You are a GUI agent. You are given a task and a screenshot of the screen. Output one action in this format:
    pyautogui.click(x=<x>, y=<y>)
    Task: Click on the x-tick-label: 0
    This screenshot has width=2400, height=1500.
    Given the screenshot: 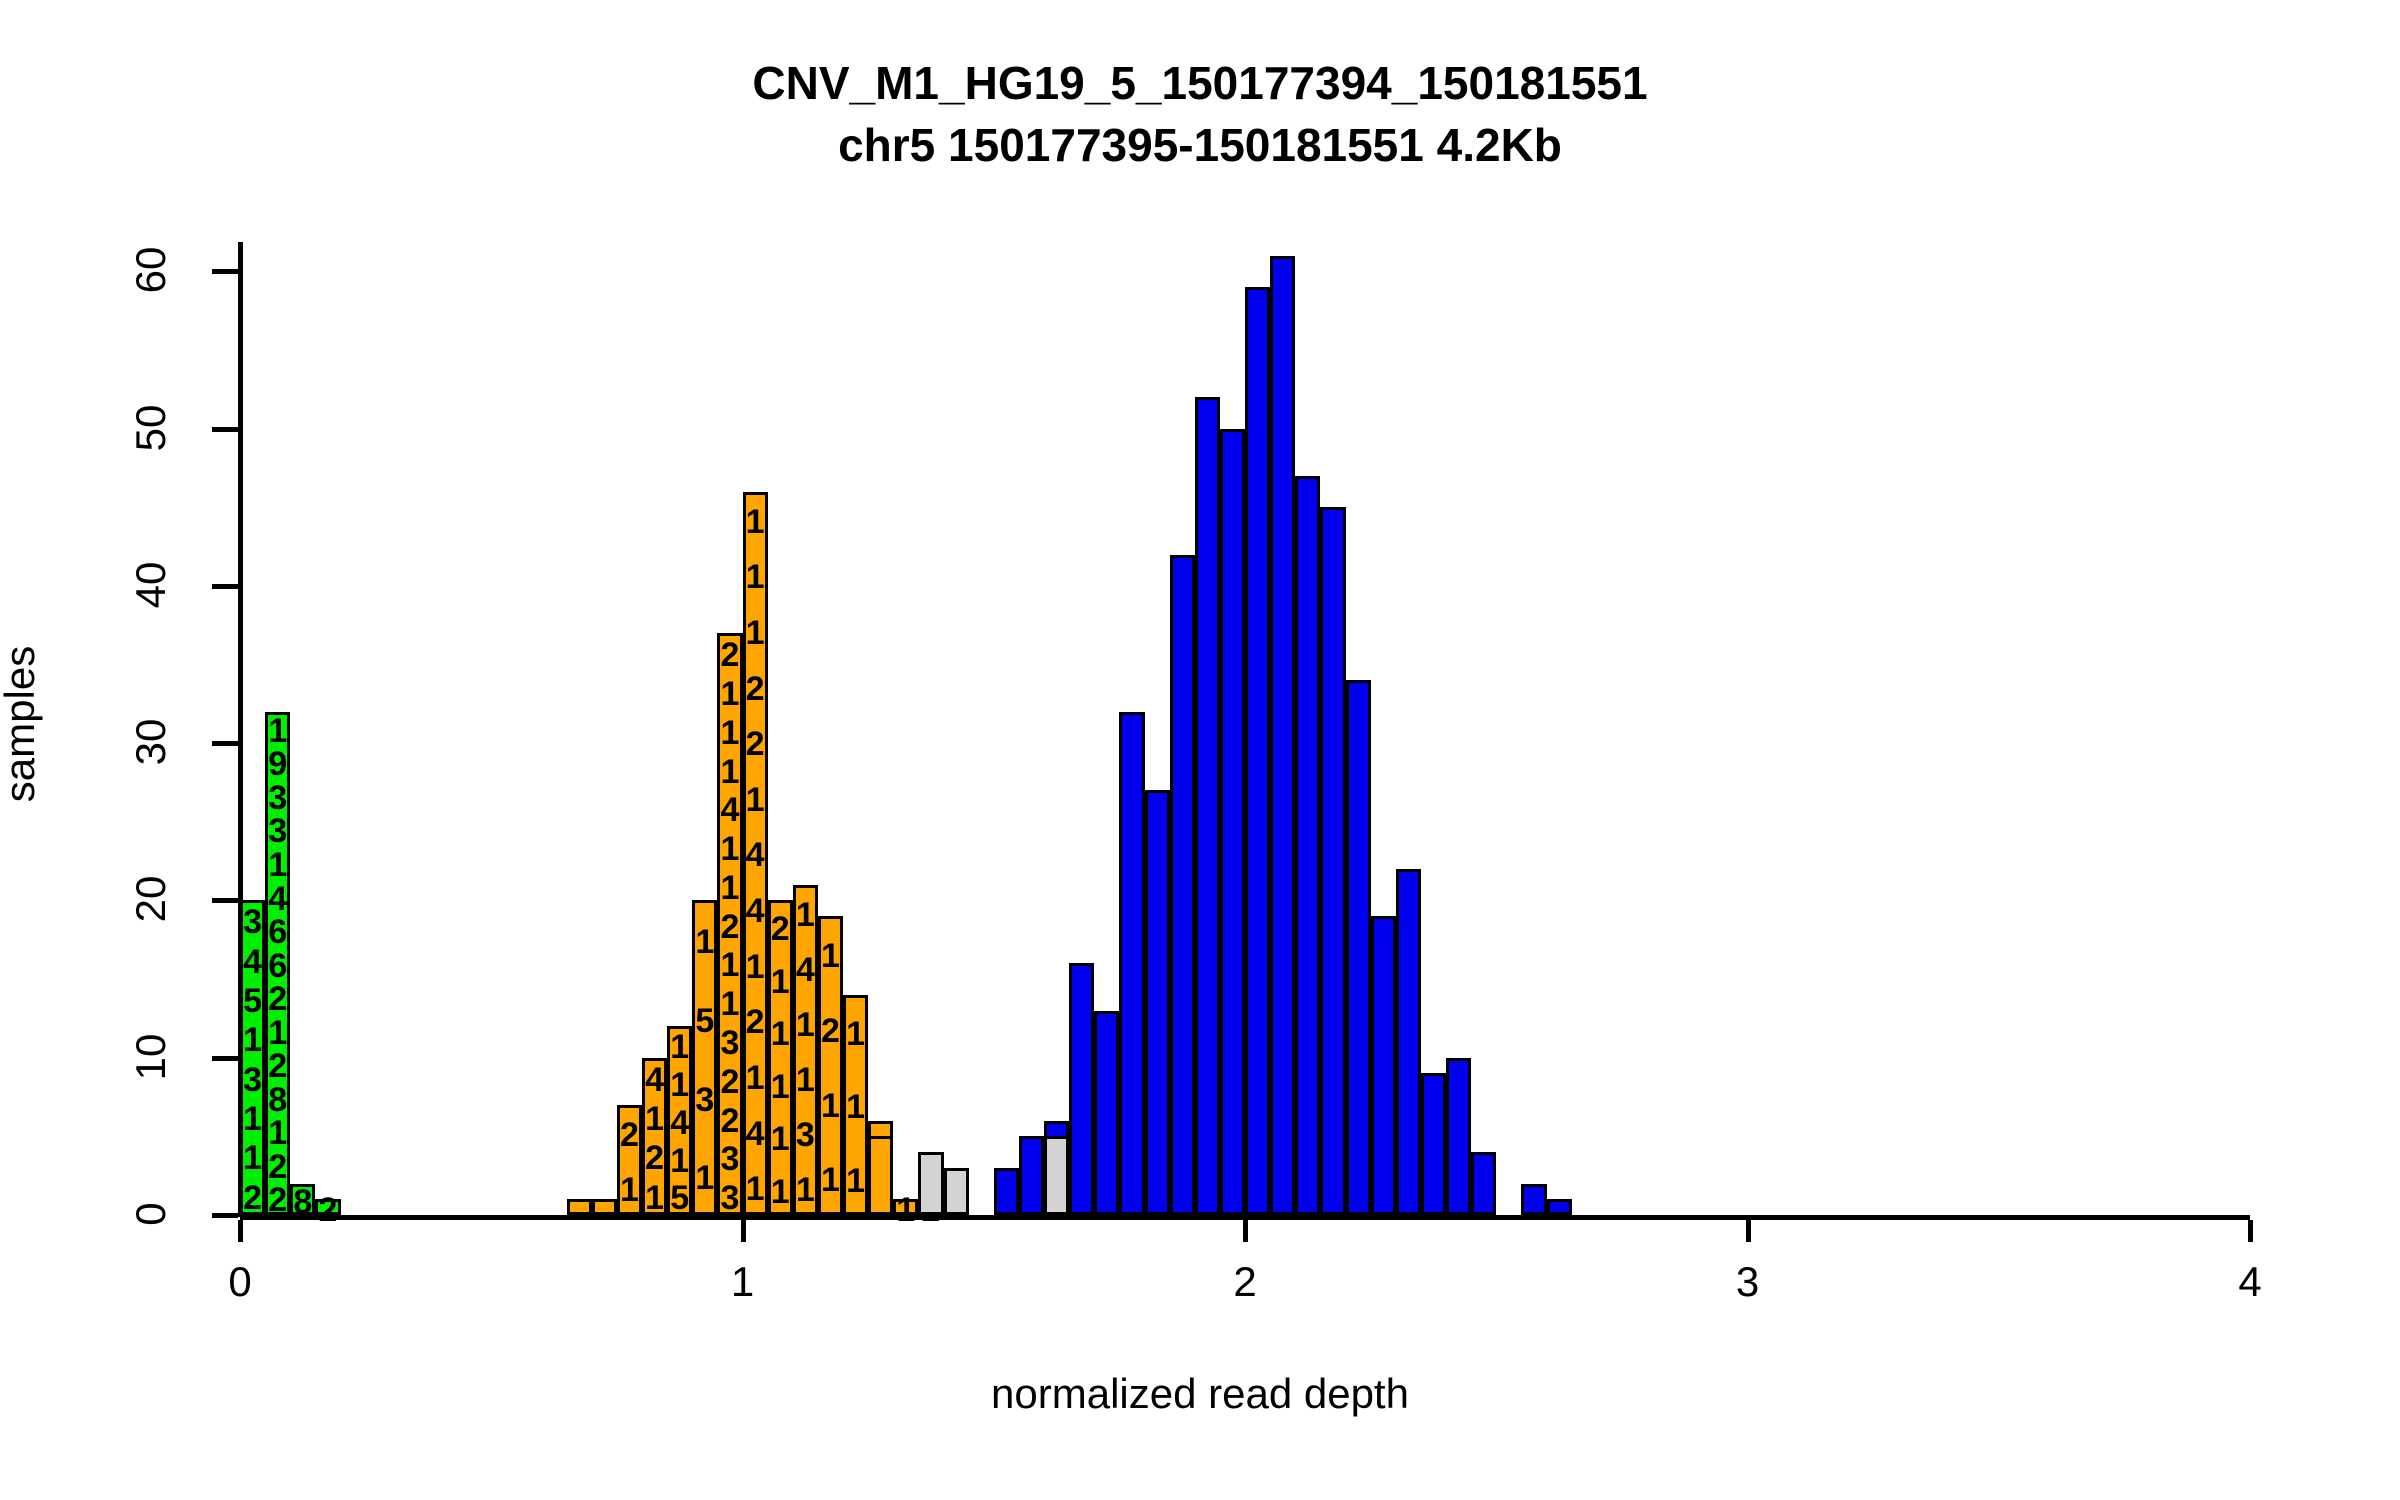 What is the action you would take?
    pyautogui.click(x=240, y=1281)
    